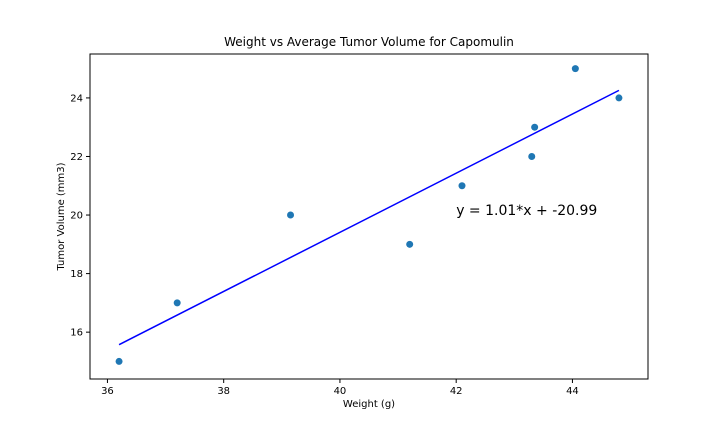  I want to click on y-tick-label: 22, so click(76, 157).